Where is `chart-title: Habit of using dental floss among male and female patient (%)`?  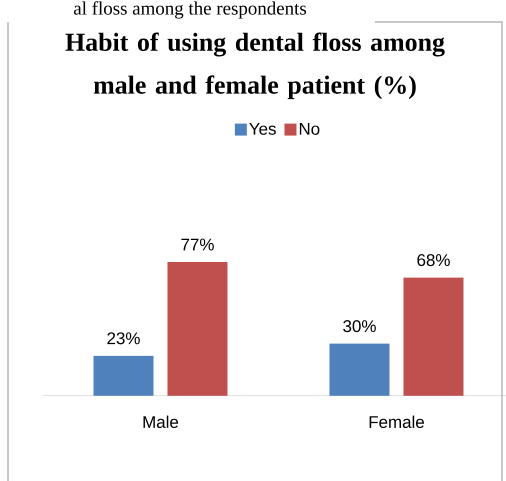 chart-title: Habit of using dental floss among male and female patient (%) is located at coordinates (255, 66).